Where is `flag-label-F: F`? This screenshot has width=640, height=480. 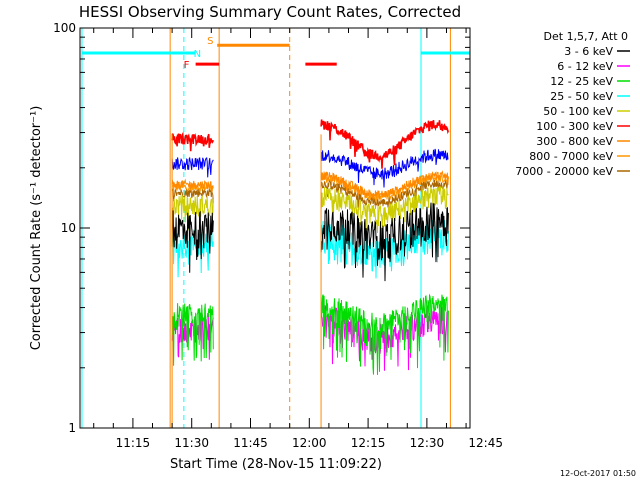 flag-label-F: F is located at coordinates (187, 65).